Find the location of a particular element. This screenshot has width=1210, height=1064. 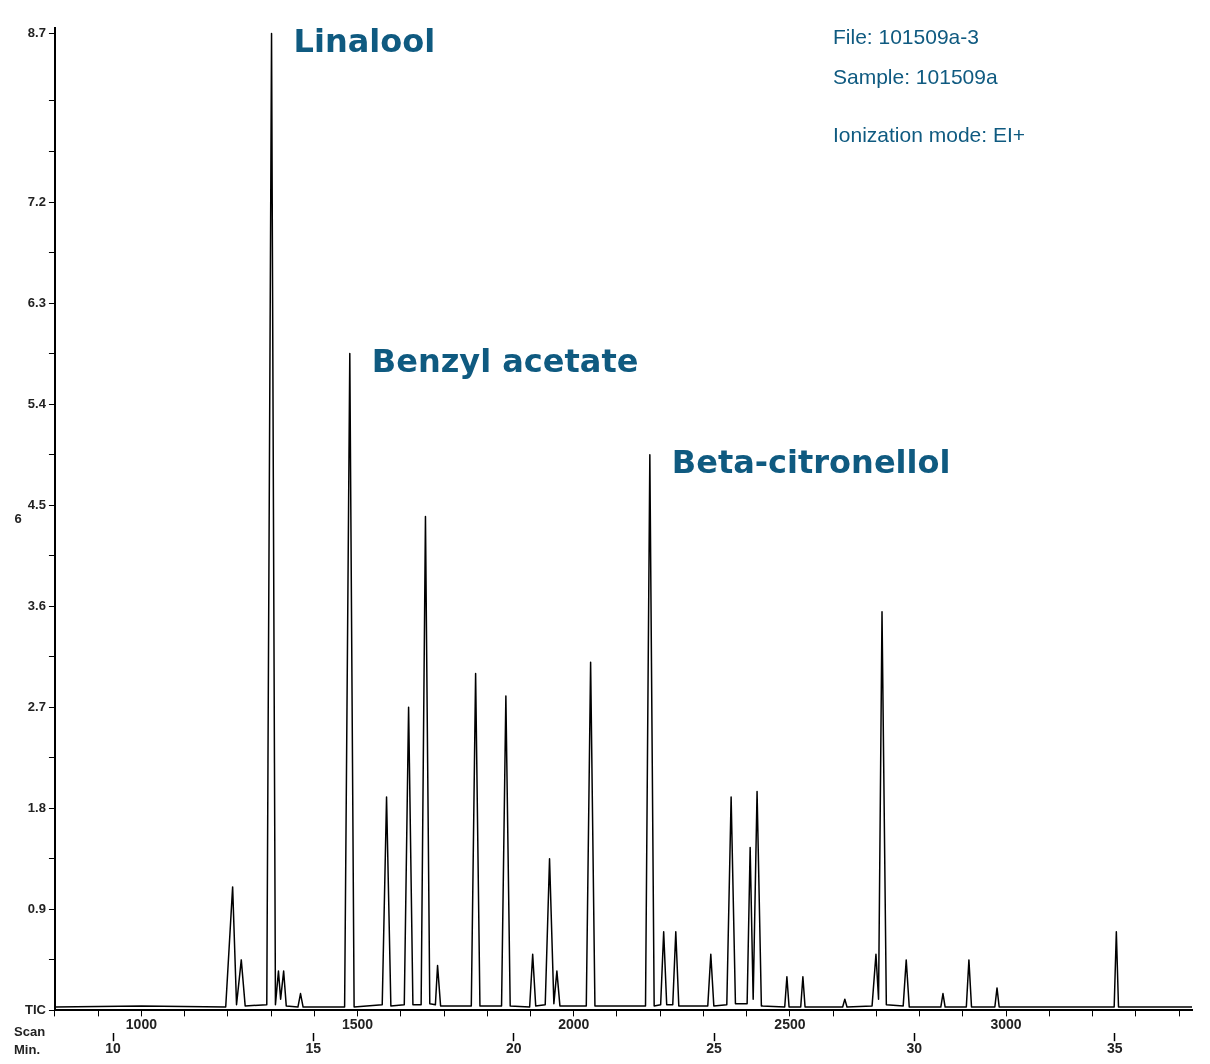

x-tick-label: 2000 is located at coordinates (574, 1023).